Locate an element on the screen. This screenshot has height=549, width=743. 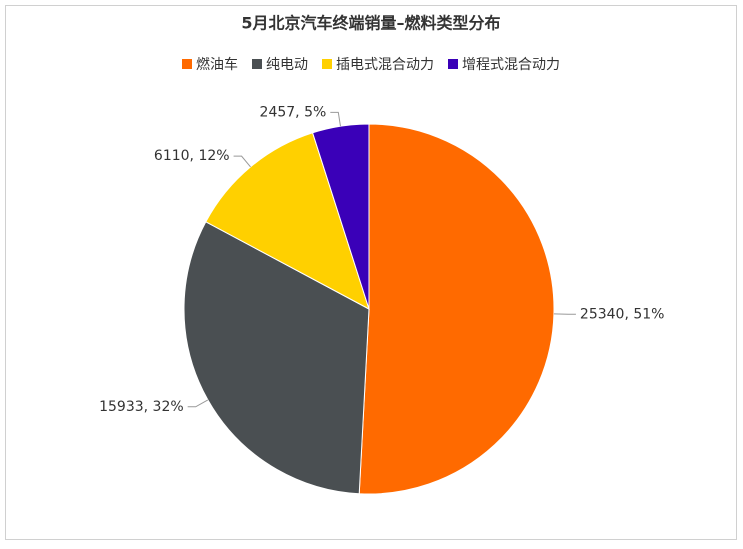
data-label: 15933, 32% is located at coordinates (141, 407).